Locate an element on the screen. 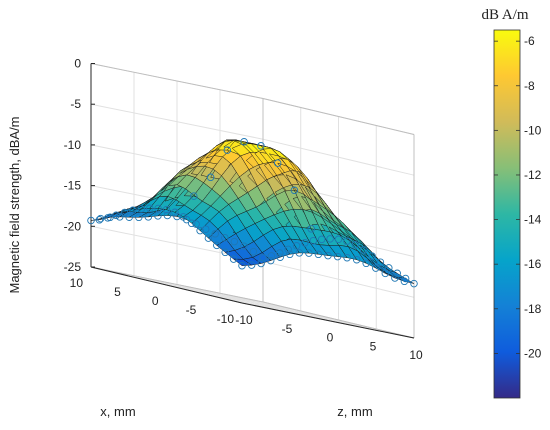  axis-line is located at coordinates (328, 320).